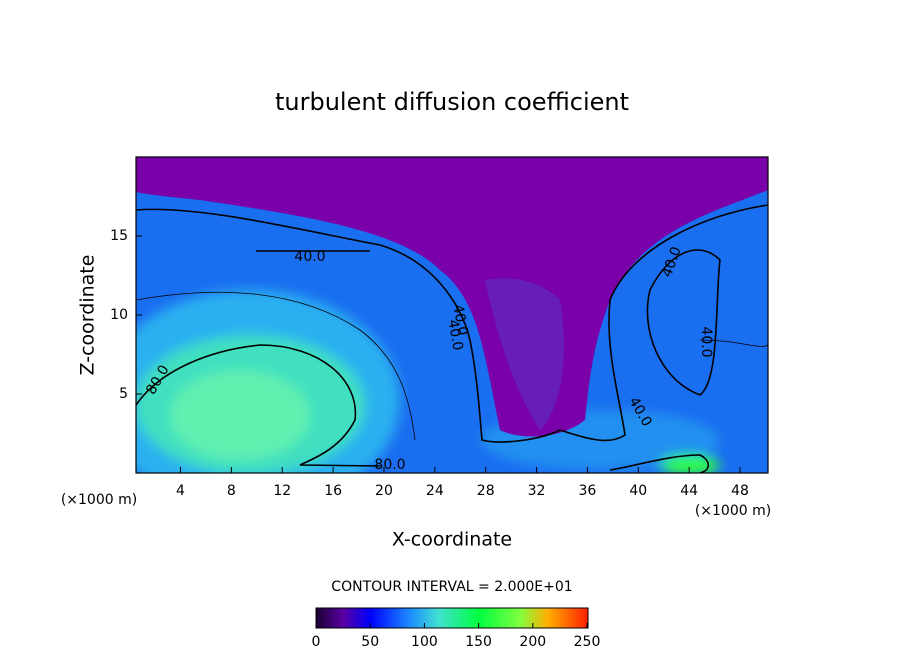 The width and height of the screenshot is (904, 658). Describe the element at coordinates (733, 511) in the screenshot. I see `x-unit: (×1000 m)` at that location.